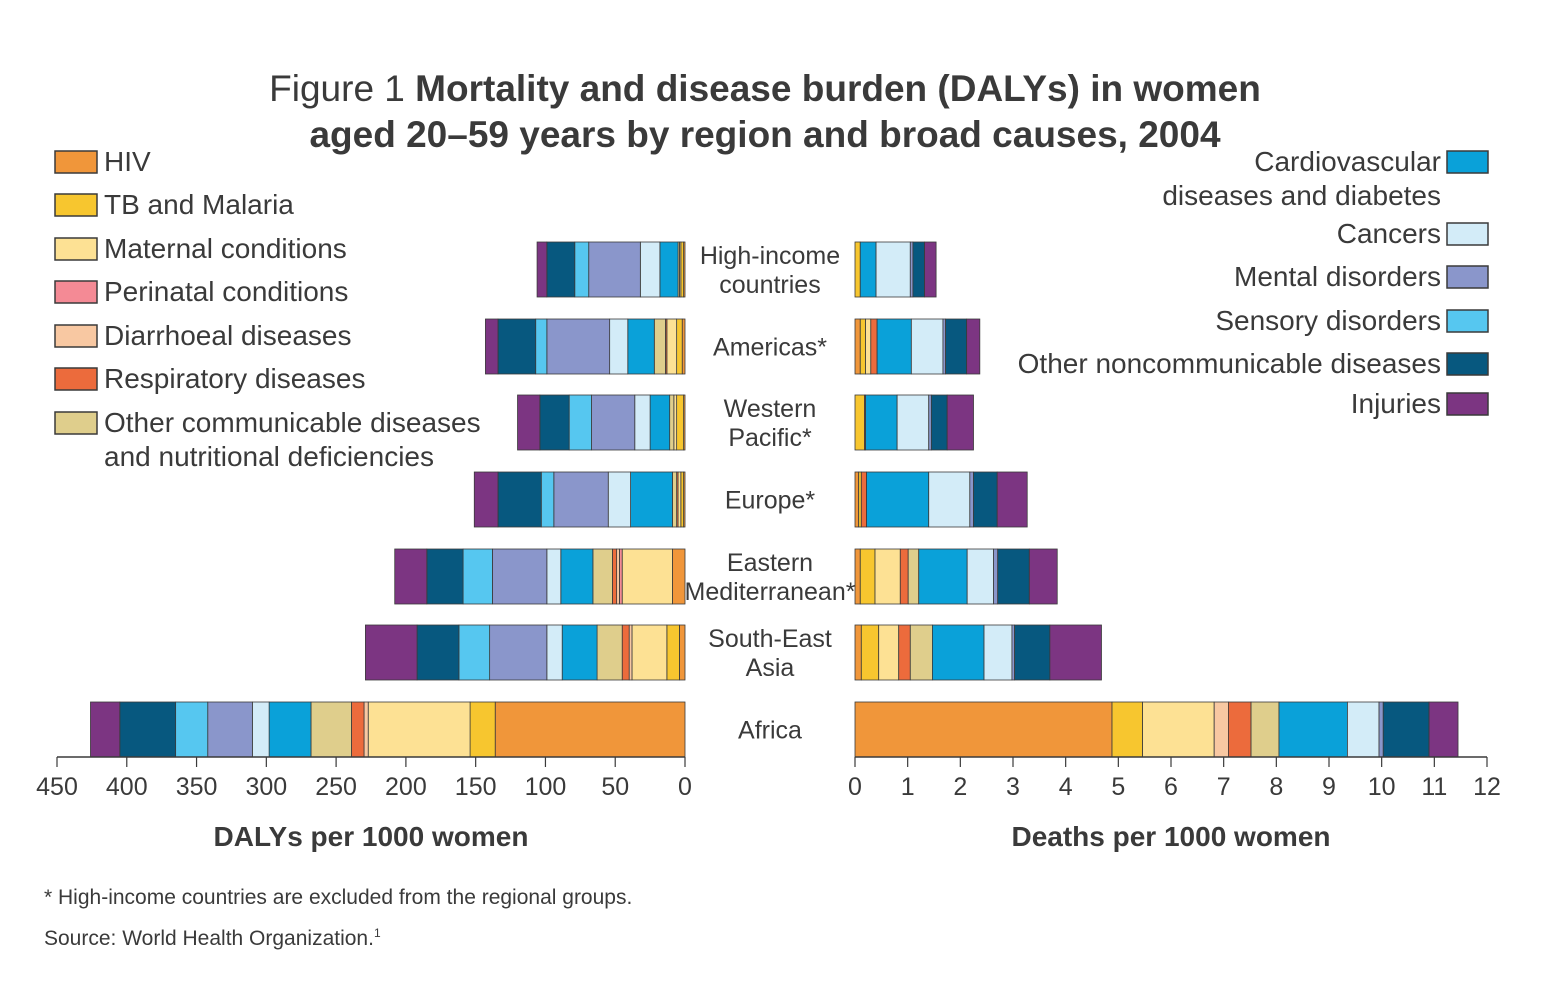  What do you see at coordinates (1178, 729) in the screenshot?
I see `bar-deaths-row6-maternal` at bounding box center [1178, 729].